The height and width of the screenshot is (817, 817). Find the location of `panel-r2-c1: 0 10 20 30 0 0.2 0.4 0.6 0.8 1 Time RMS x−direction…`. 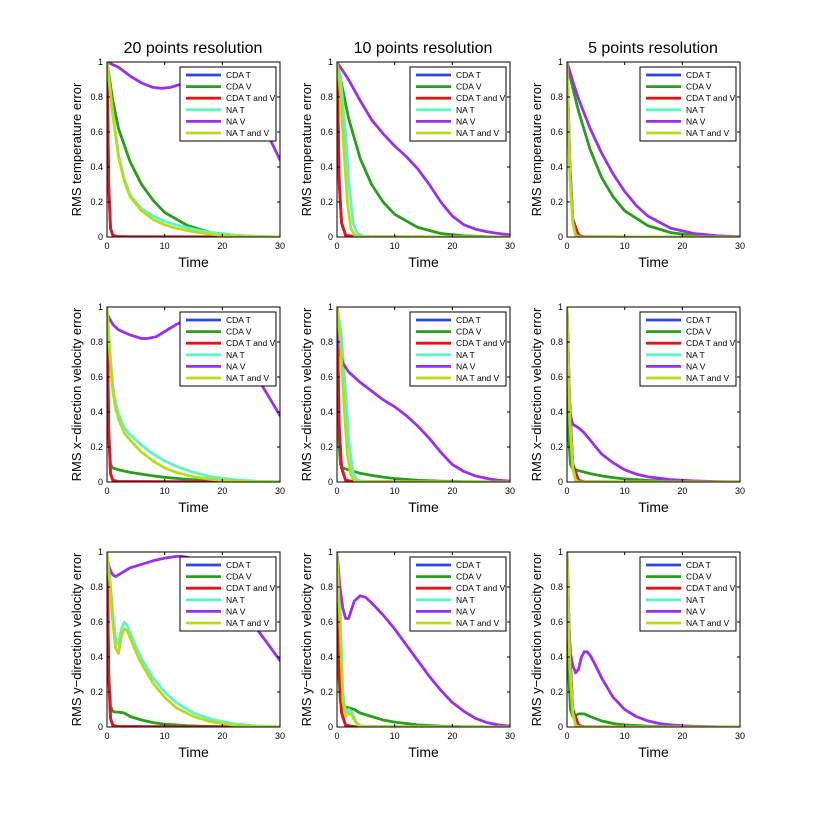

panel-r2-c1: 0 10 20 30 0 0.2 0.4 0.6 0.8 1 Time RMS x−direction… is located at coordinates (177, 408).